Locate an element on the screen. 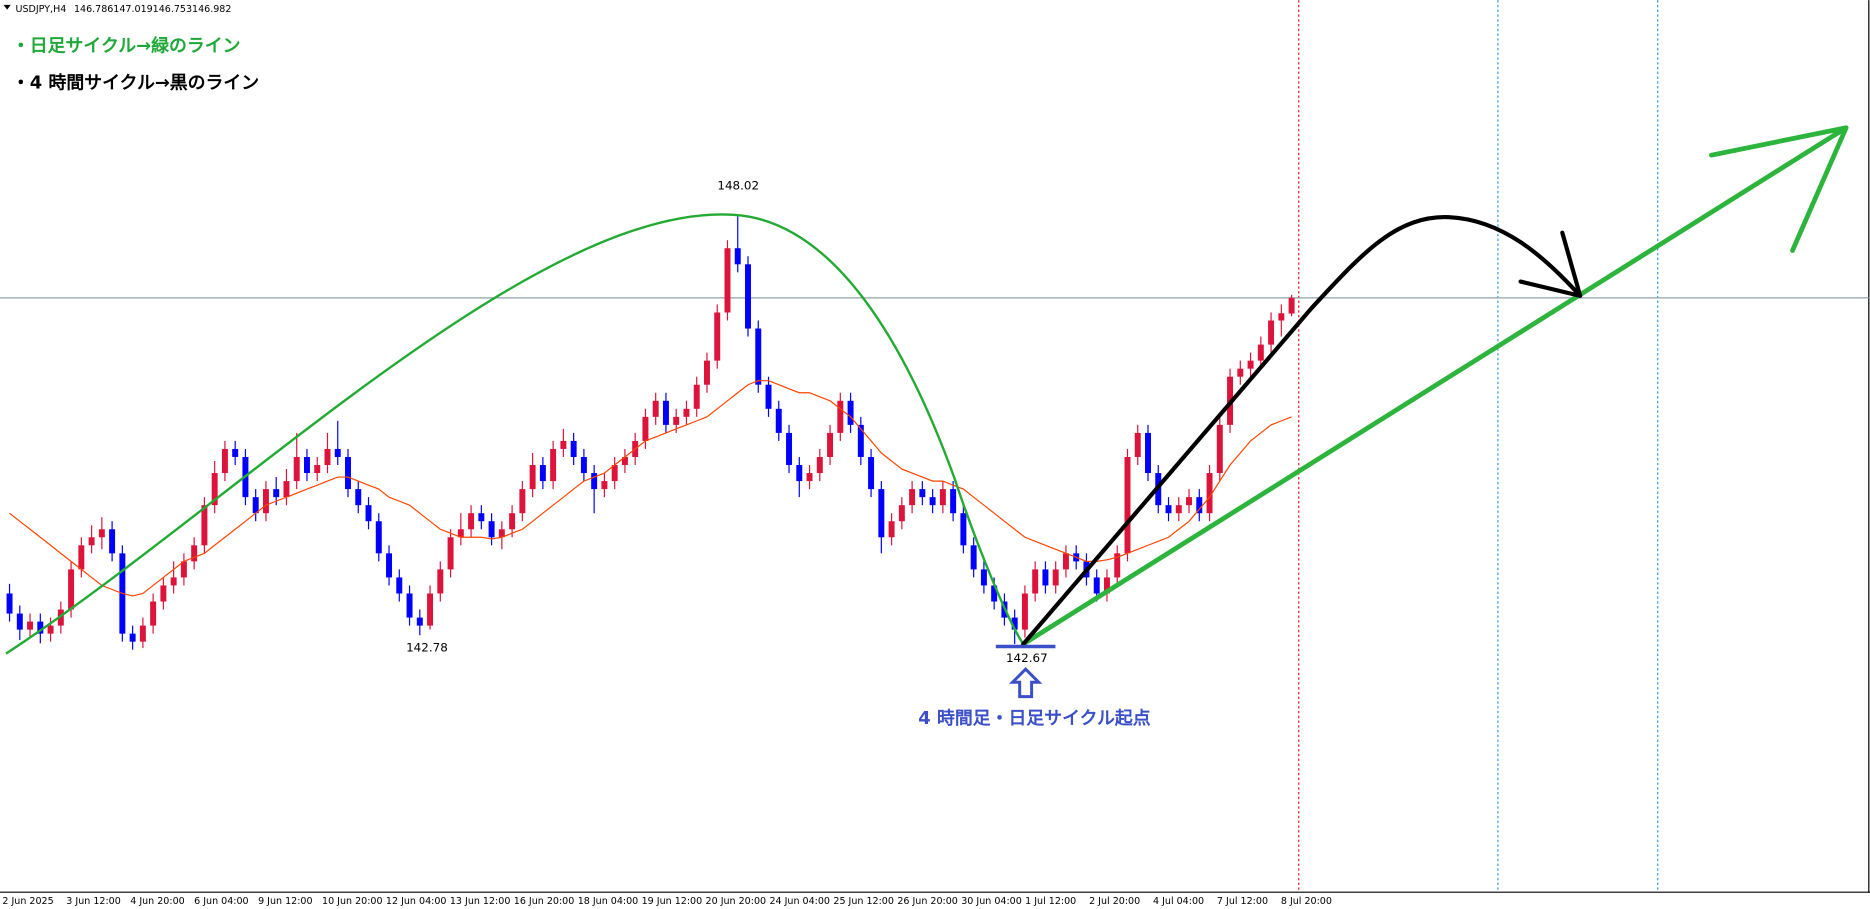 Image resolution: width=1870 pixels, height=909 pixels. x-tick-label: 4 Jul 04:00 is located at coordinates (1178, 901).